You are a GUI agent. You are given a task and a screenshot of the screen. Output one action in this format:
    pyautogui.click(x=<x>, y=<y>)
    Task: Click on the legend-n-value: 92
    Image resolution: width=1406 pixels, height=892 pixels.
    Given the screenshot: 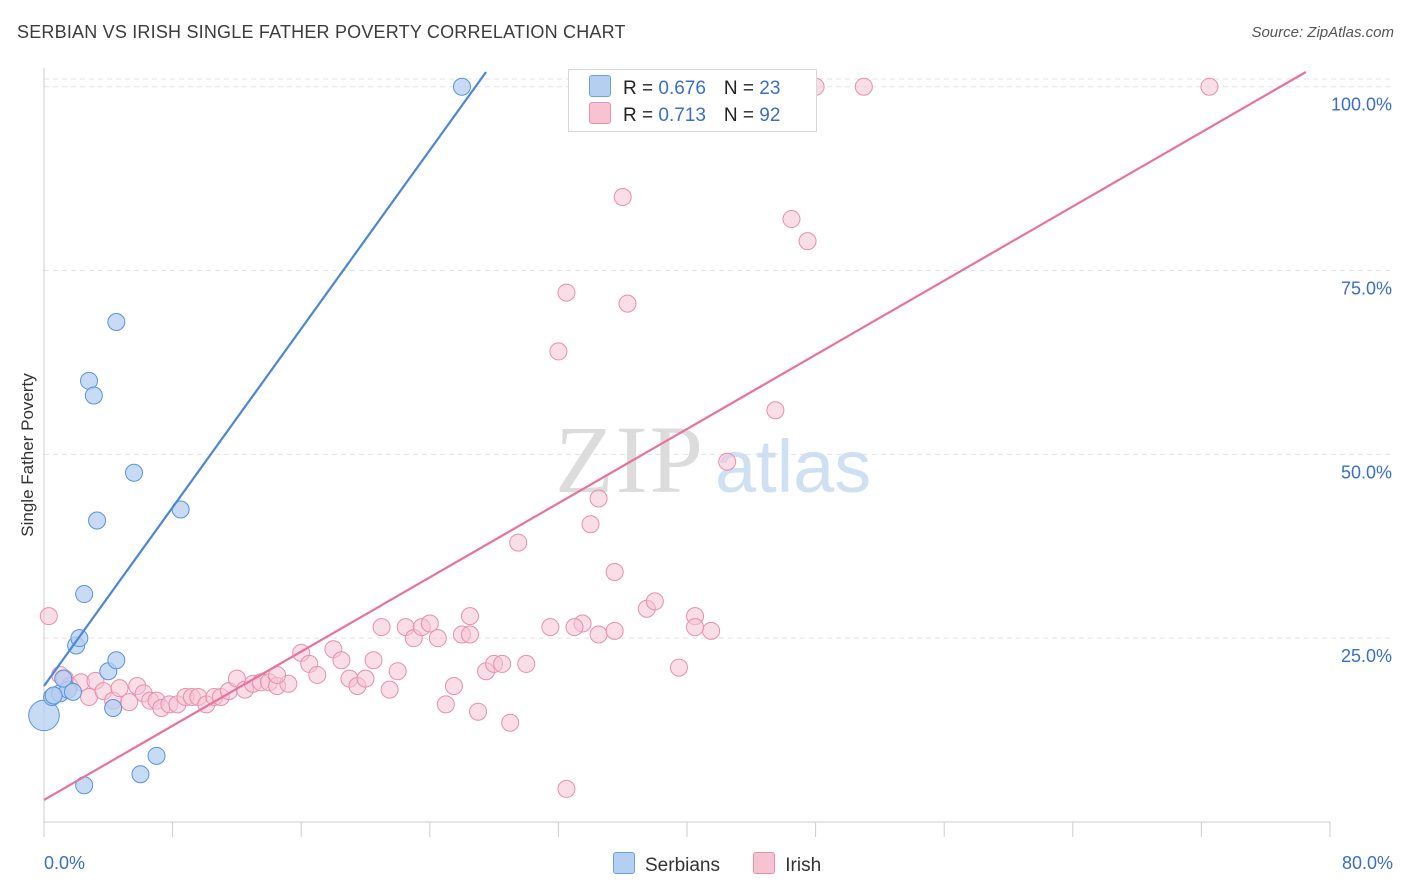 What is the action you would take?
    pyautogui.click(x=770, y=115)
    